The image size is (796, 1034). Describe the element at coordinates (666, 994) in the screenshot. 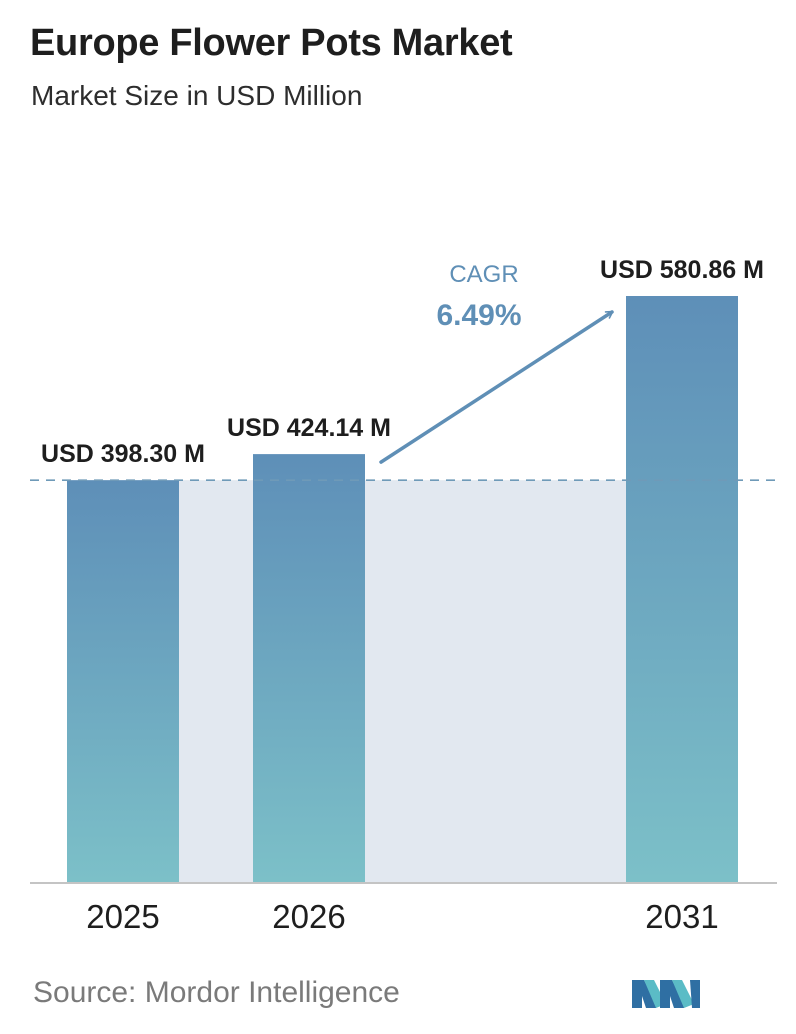

I see `mordor-intelligence-logo-icon` at that location.